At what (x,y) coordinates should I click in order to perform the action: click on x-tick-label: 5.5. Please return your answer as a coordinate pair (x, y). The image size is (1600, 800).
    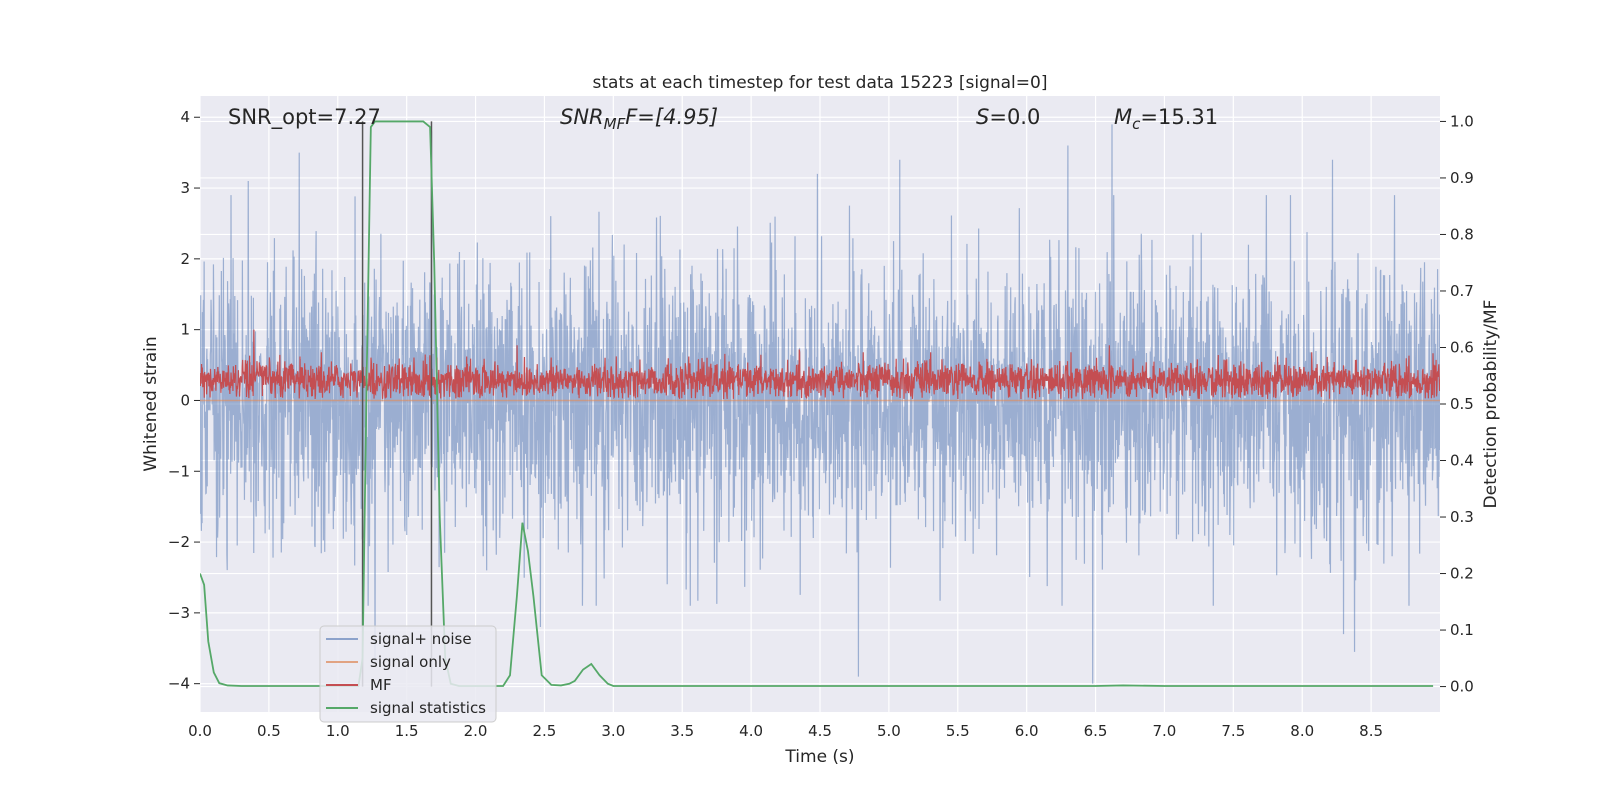
    Looking at the image, I should click on (958, 731).